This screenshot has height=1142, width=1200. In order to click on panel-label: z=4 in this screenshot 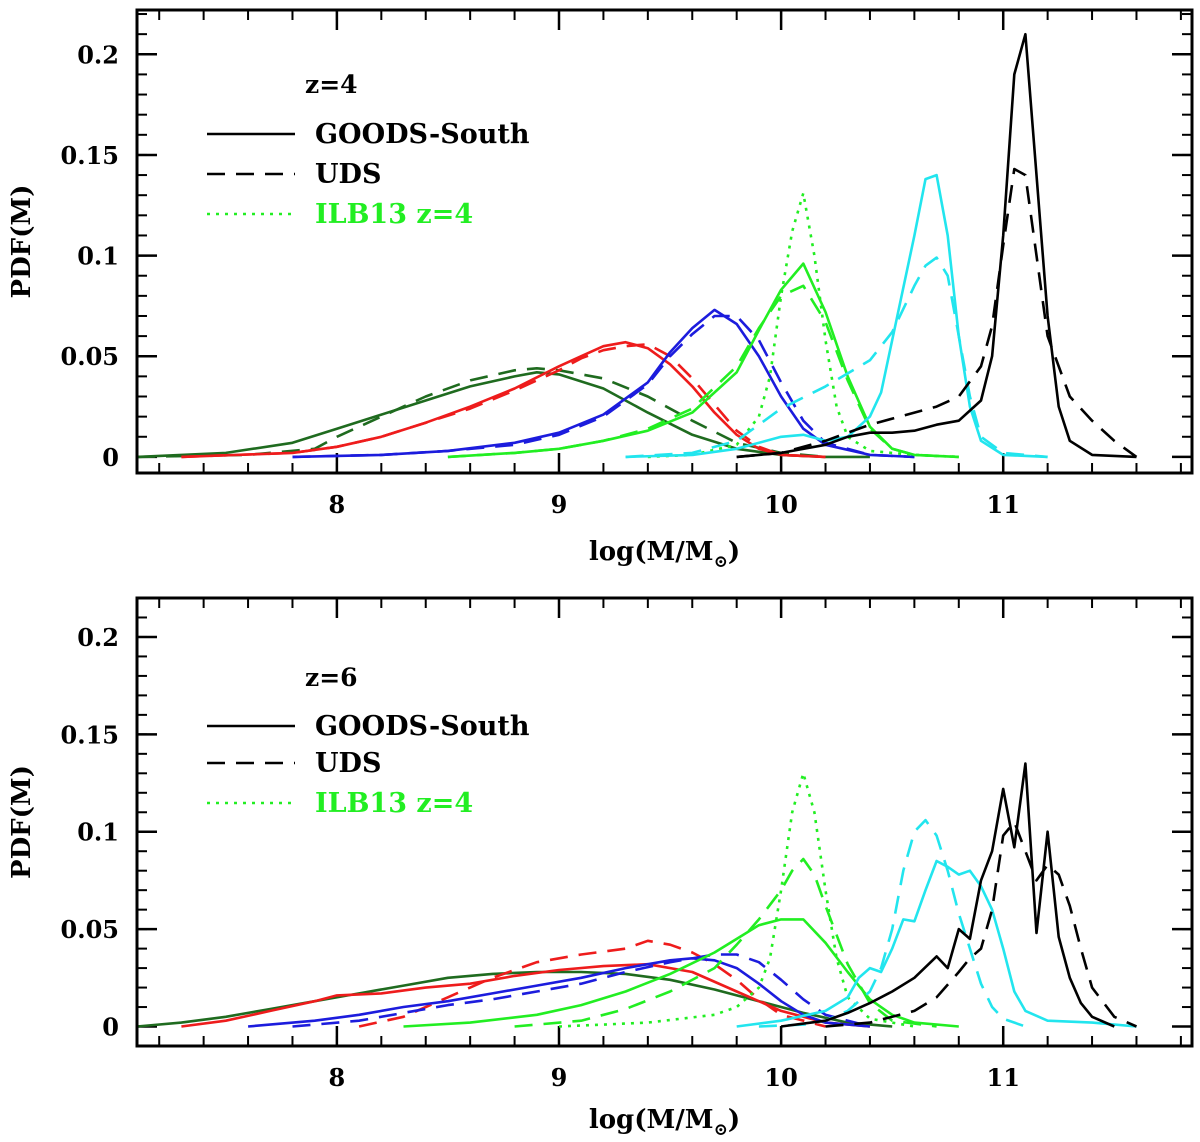, I will do `click(331, 84)`.